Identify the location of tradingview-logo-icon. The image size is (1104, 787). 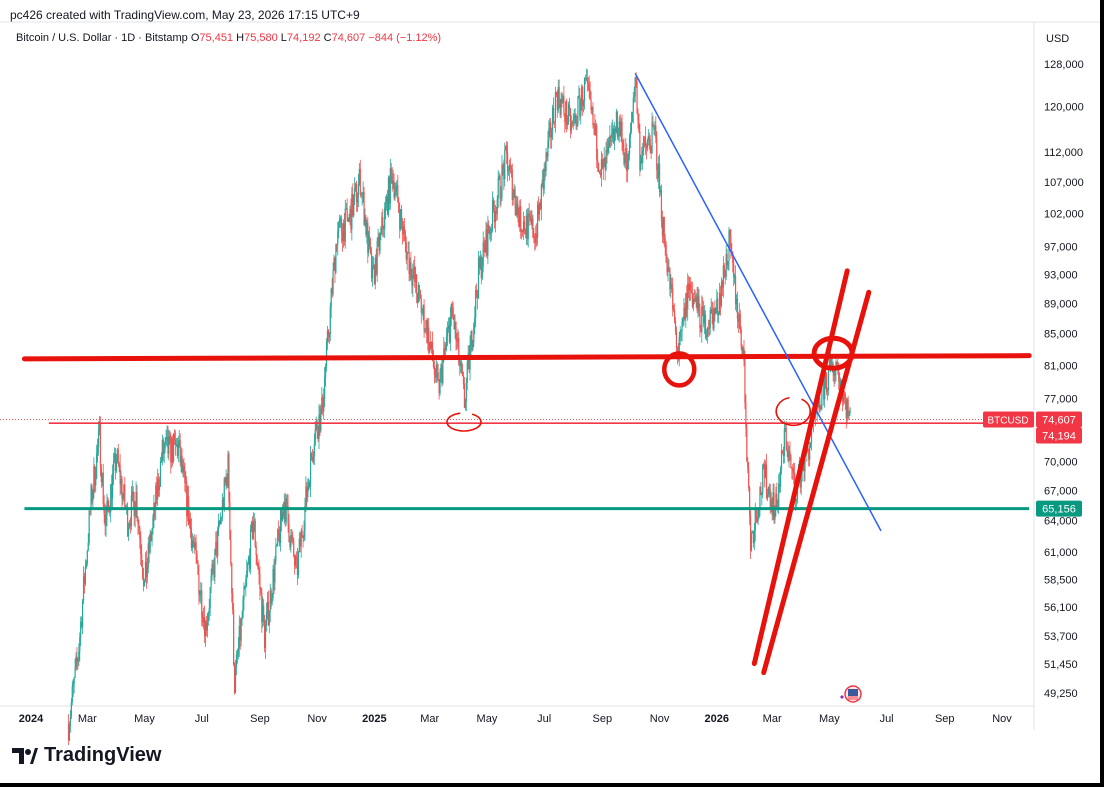
(25, 755).